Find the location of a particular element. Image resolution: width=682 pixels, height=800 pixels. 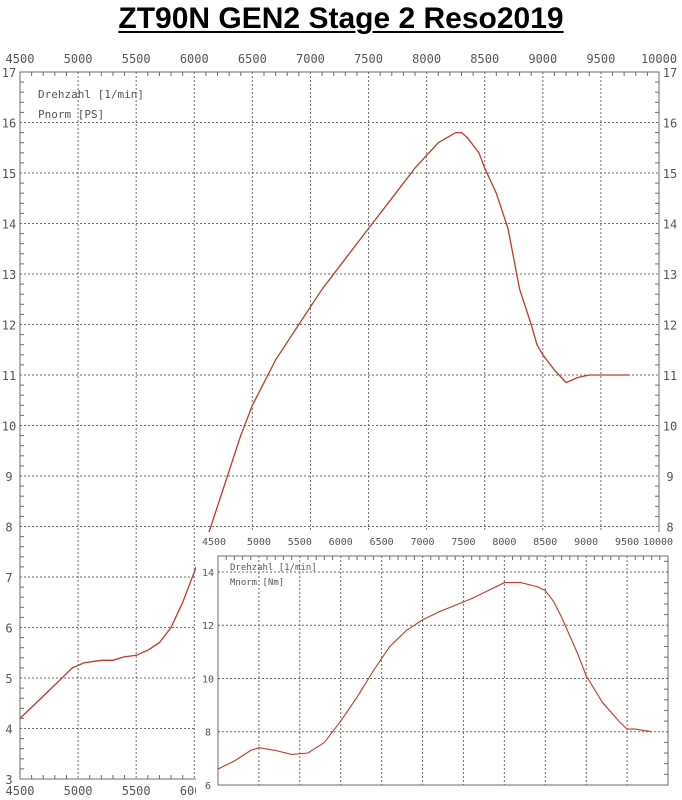

power-legend-power: Pnorm [PS] is located at coordinates (71, 114).